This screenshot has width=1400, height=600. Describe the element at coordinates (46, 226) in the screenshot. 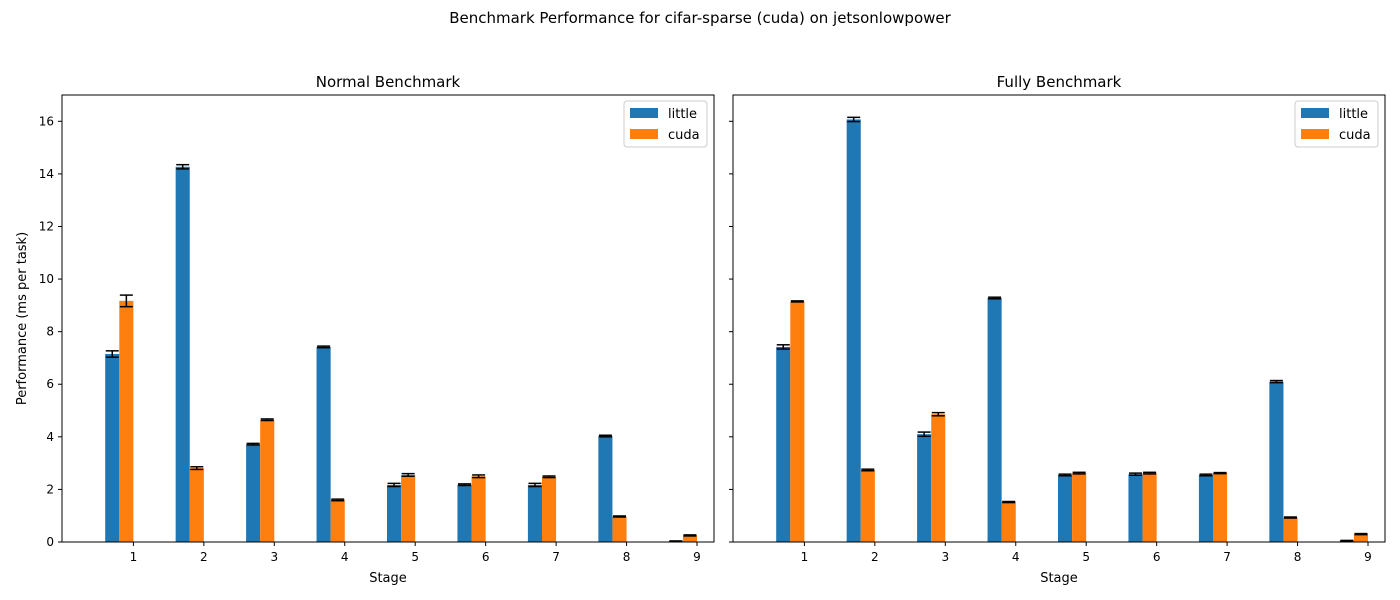

I see `y-tick-label: 12` at that location.